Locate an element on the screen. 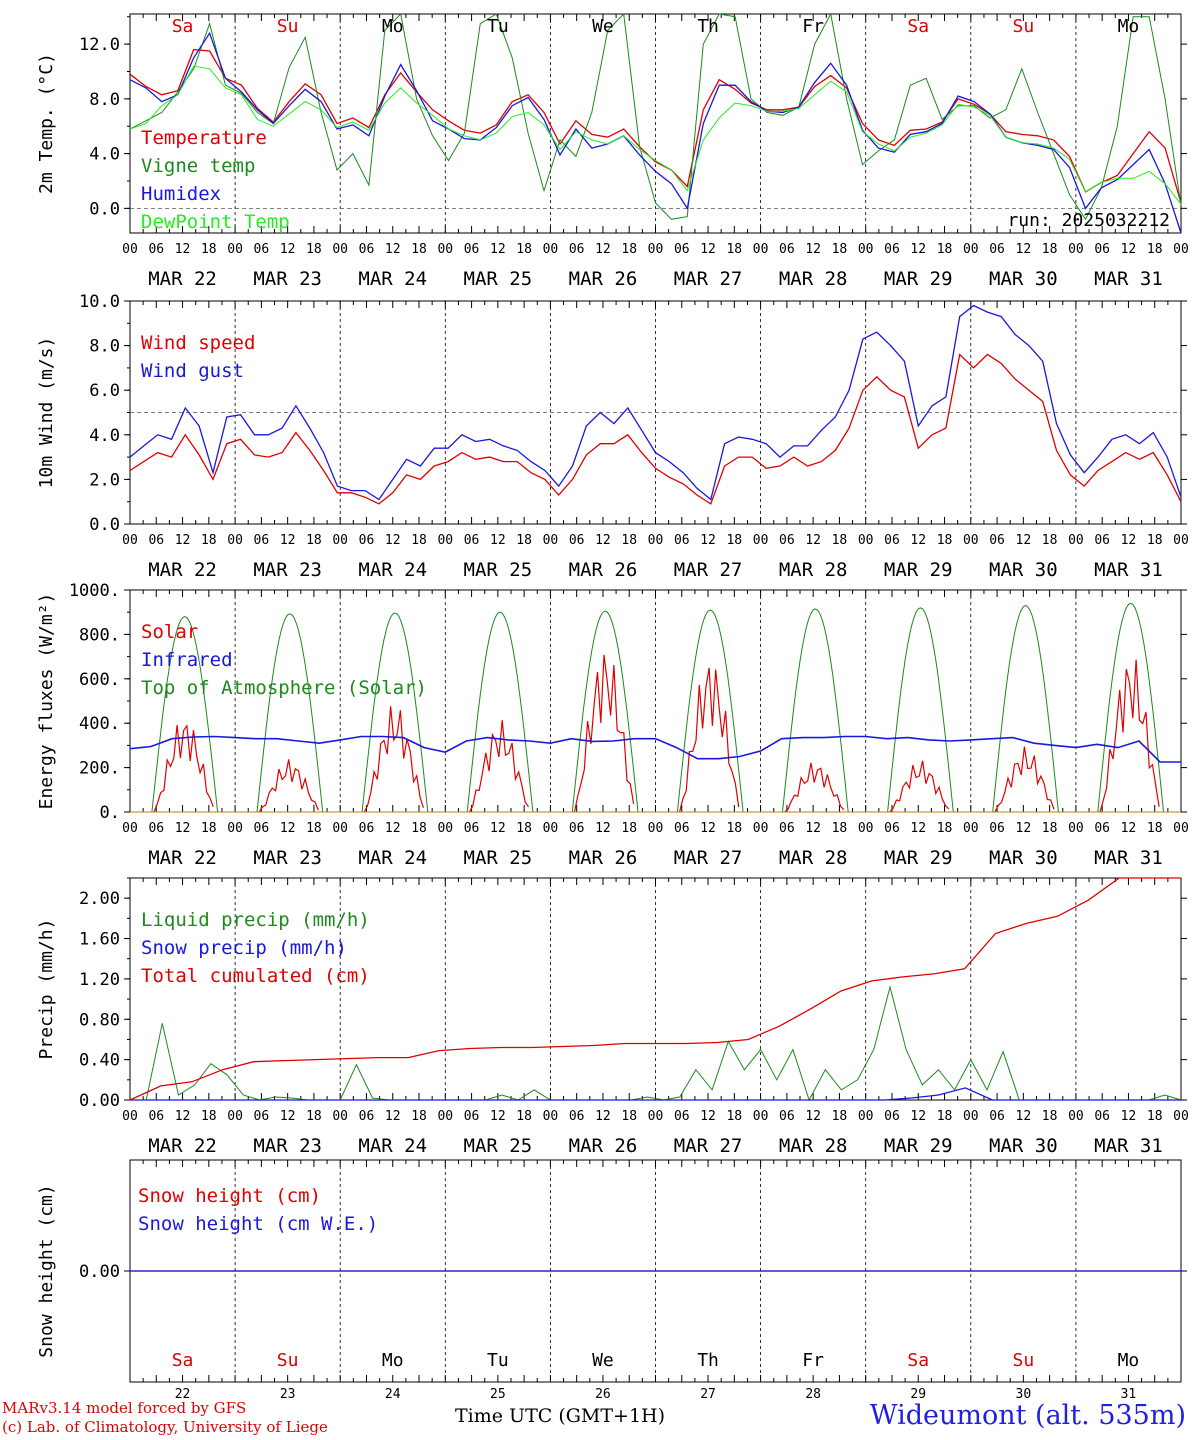  day-name-top: Sa is located at coordinates (183, 26).